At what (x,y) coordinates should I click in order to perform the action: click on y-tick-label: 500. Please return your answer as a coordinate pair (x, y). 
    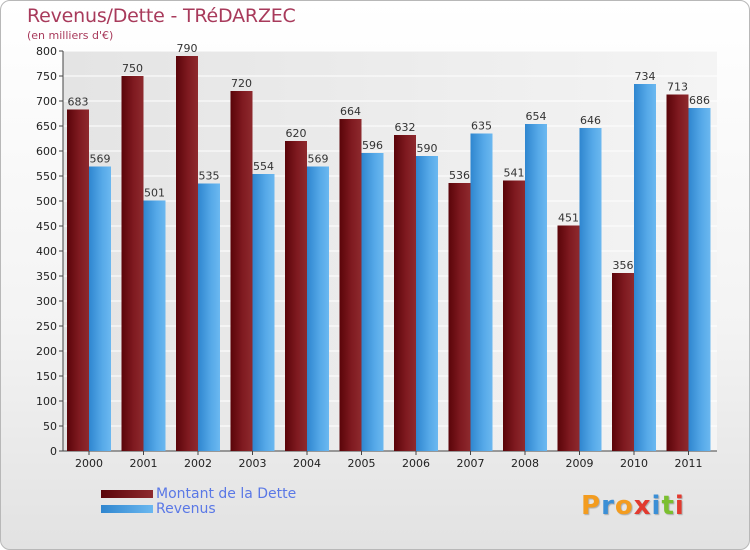
    Looking at the image, I should click on (46, 201).